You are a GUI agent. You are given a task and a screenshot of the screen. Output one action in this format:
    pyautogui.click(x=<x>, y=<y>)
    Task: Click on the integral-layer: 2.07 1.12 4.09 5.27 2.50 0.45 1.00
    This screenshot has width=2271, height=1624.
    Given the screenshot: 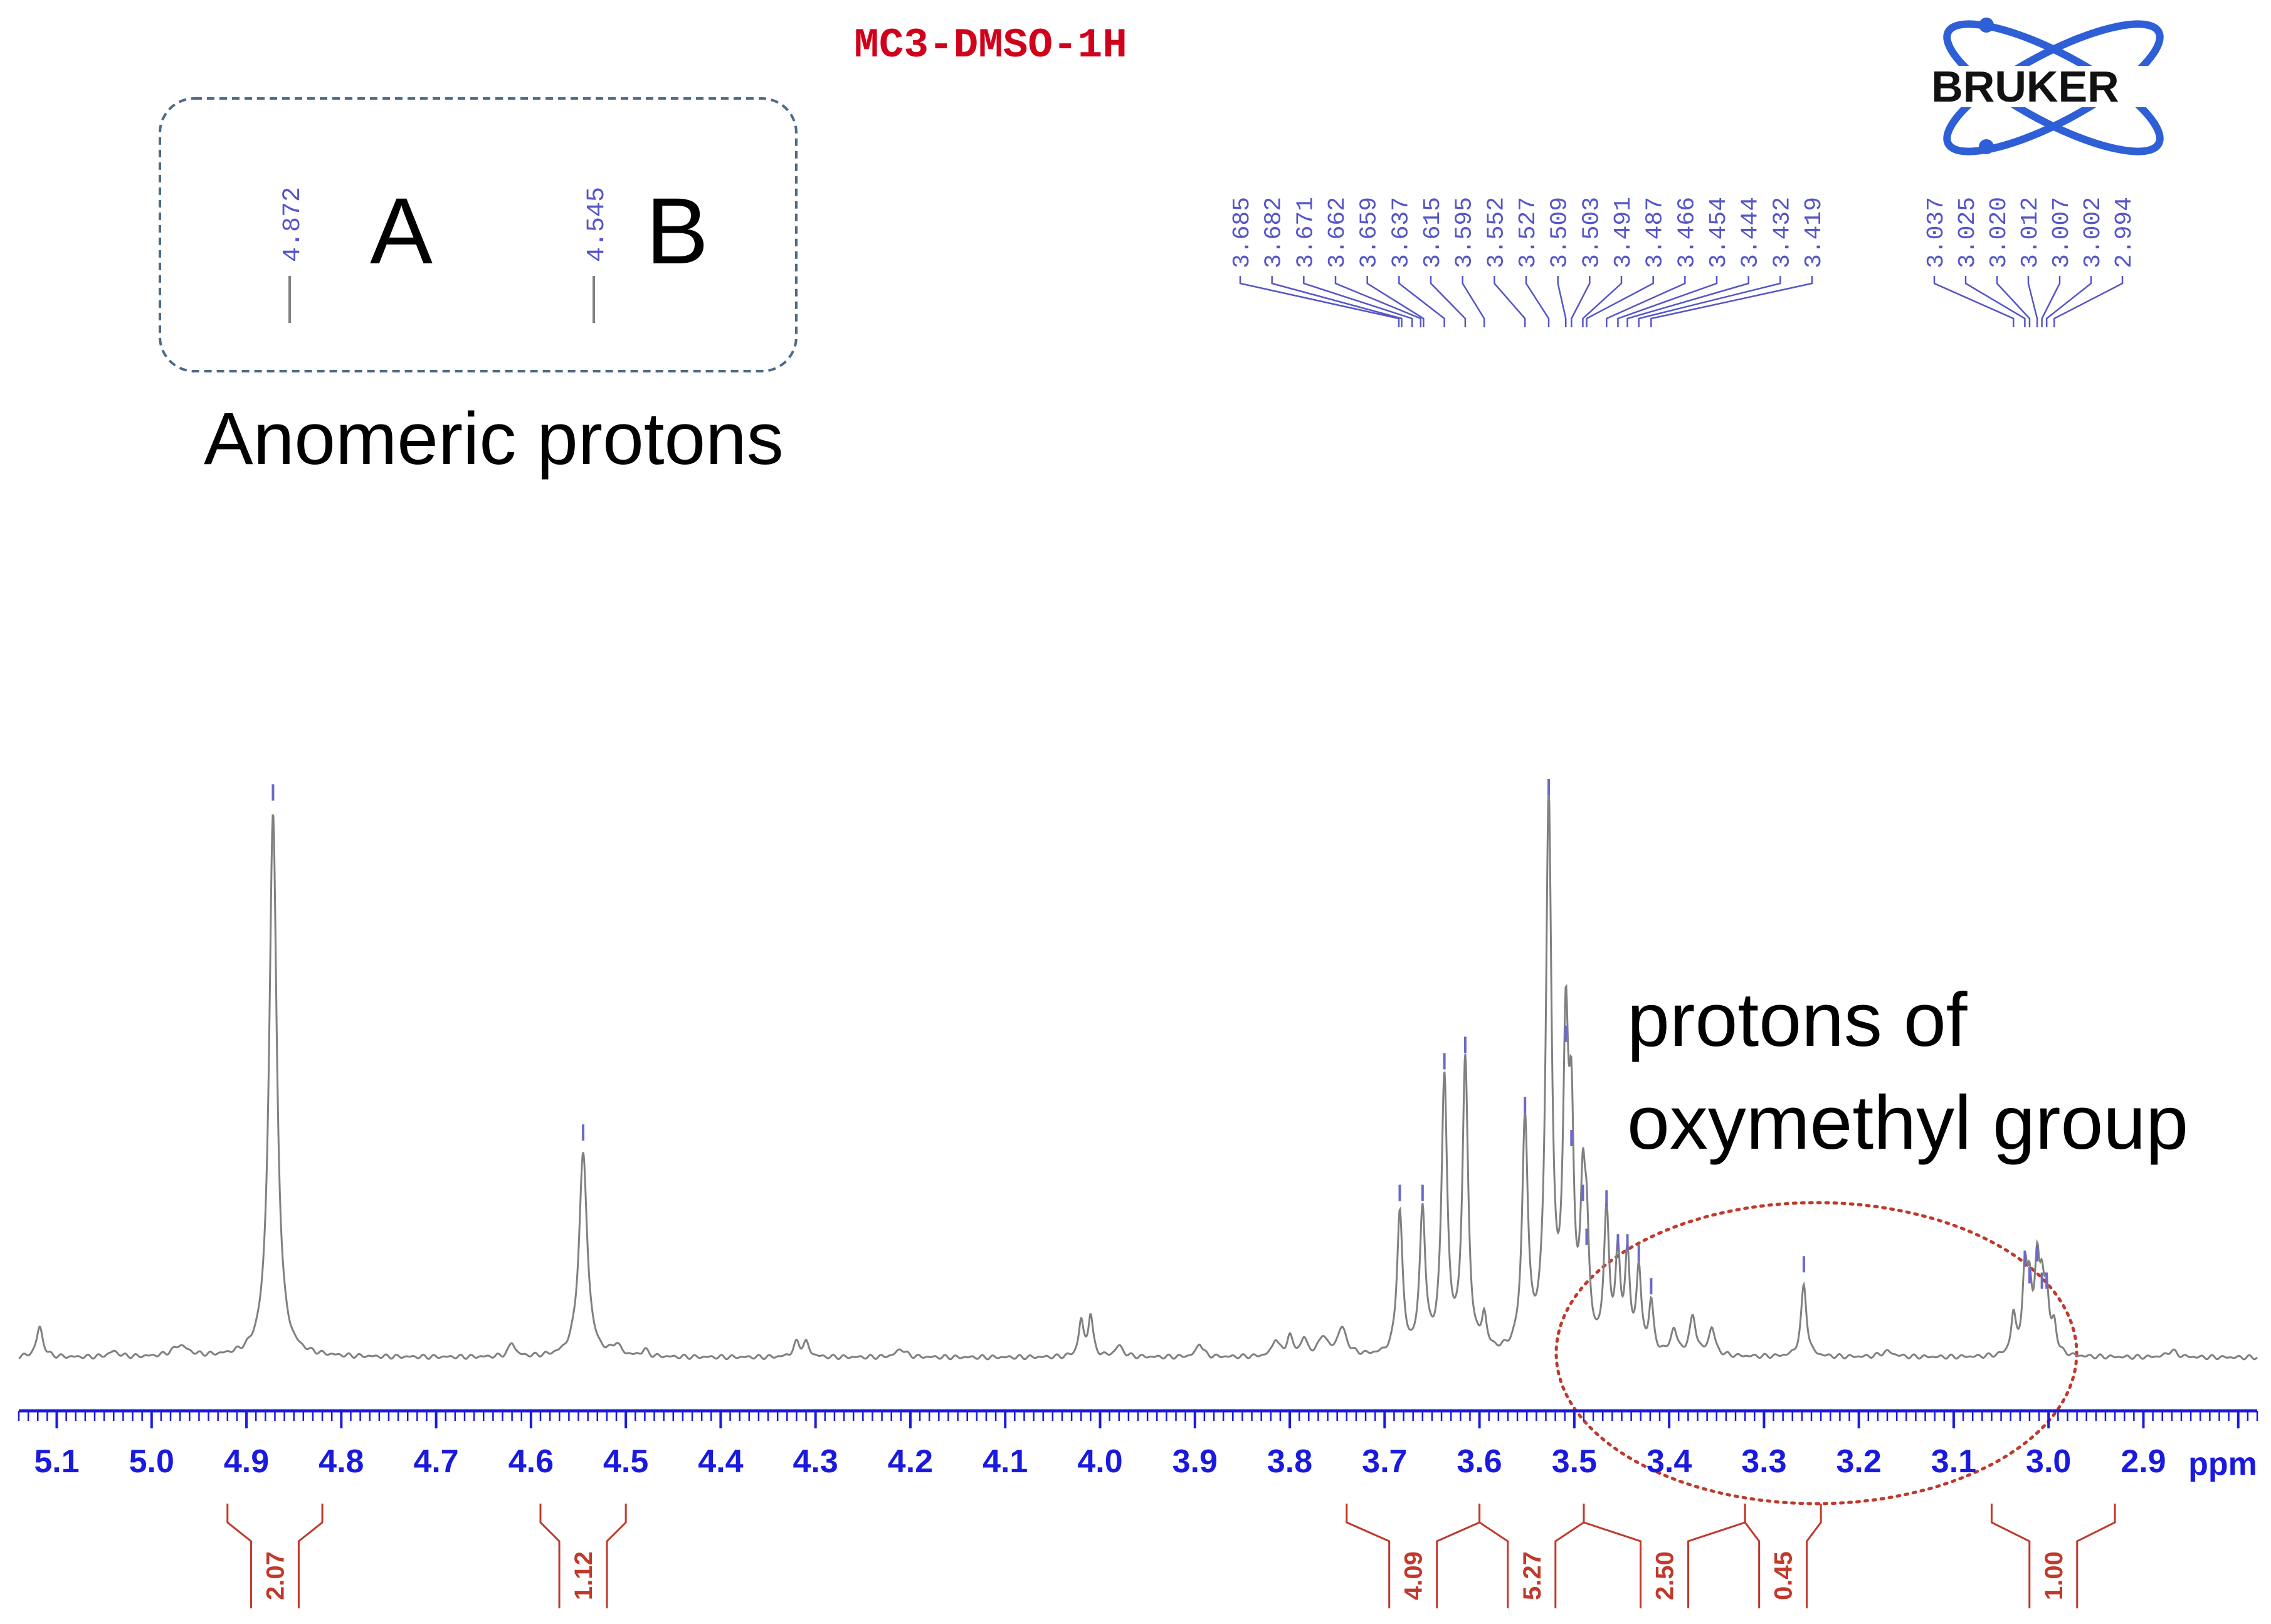 What is the action you would take?
    pyautogui.click(x=1171, y=1556)
    